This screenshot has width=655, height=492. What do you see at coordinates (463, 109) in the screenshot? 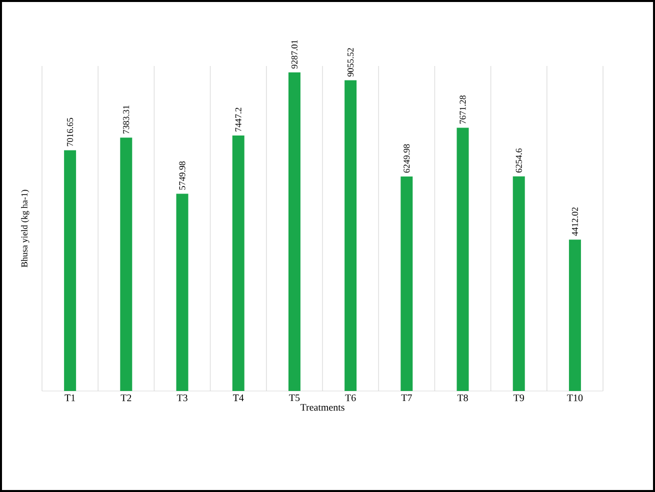
I see `data-label: 7671.28` at bounding box center [463, 109].